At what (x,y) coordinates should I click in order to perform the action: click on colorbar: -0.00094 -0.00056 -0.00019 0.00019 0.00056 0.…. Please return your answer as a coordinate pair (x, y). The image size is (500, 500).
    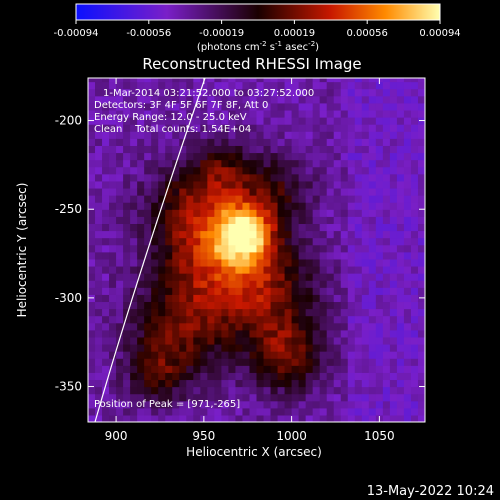
    Looking at the image, I should click on (257, 28).